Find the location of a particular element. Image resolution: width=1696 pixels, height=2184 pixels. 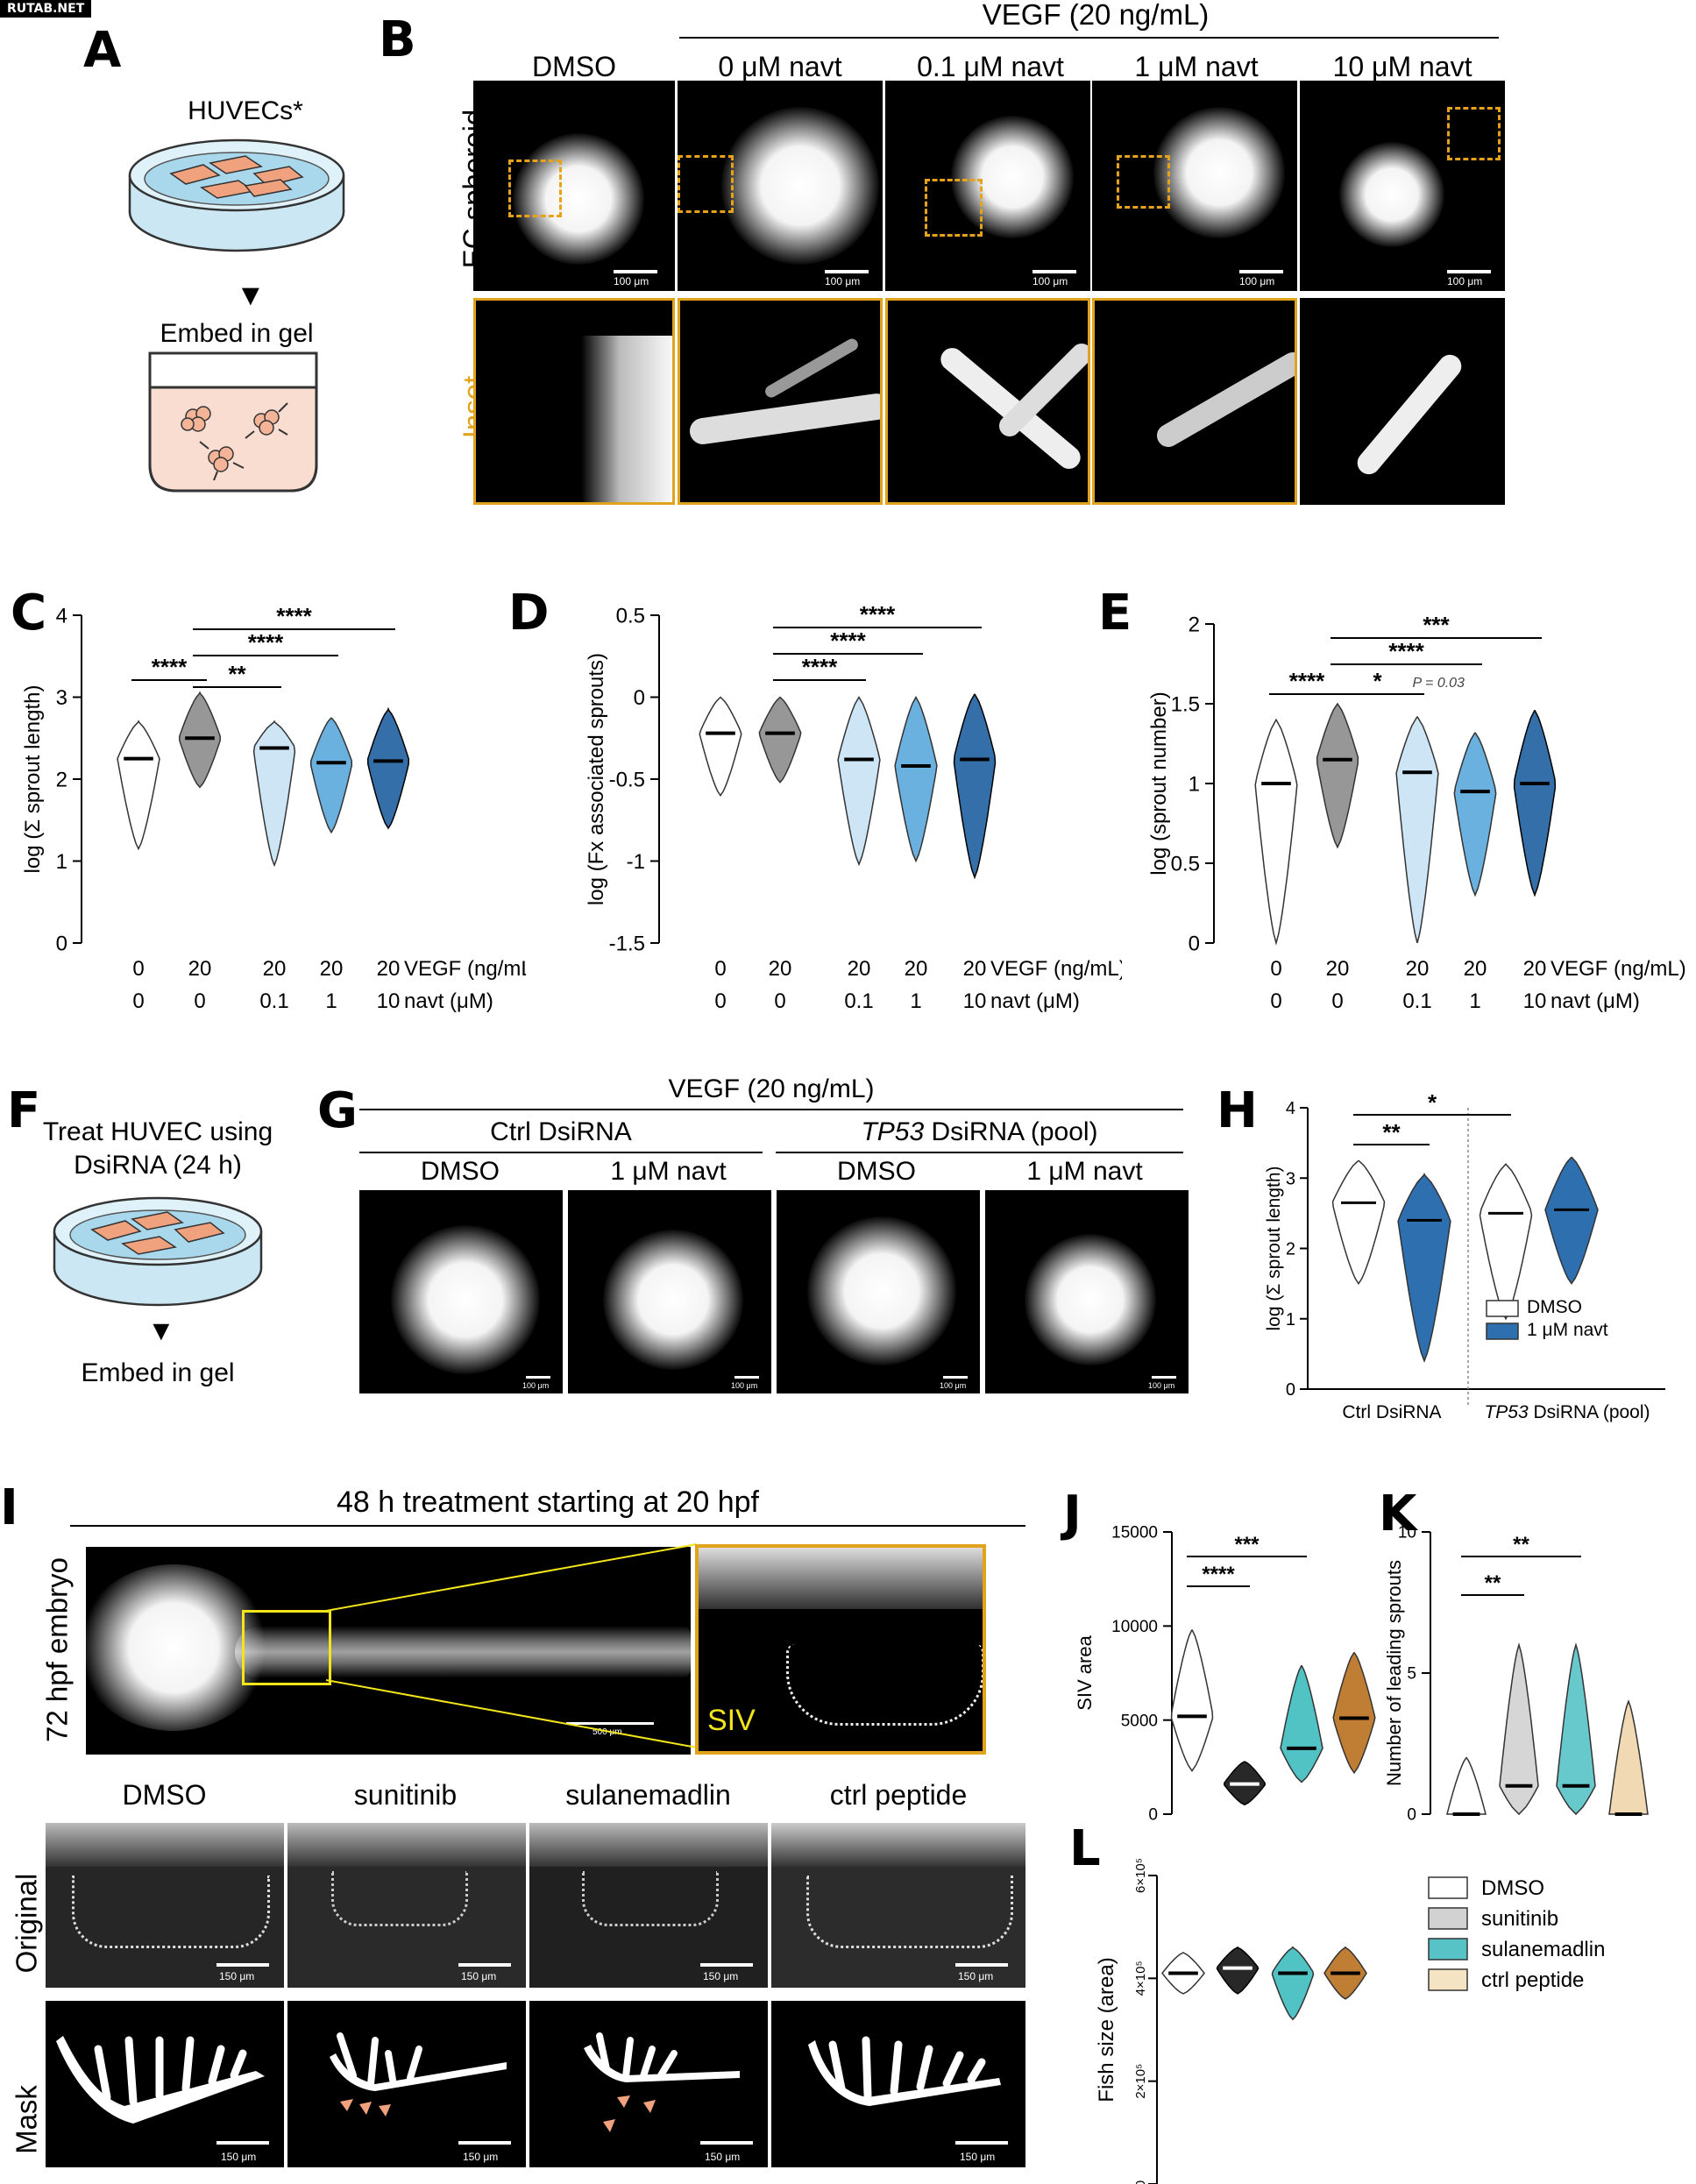

chart-k: 0 5 10 Number of leading sprouts ** ** is located at coordinates (1517, 1673).